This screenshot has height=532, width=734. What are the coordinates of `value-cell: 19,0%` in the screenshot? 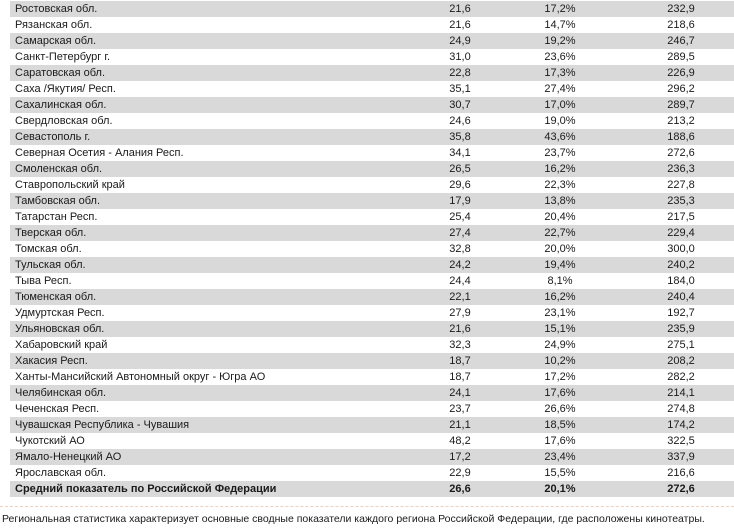 It's located at (560, 121).